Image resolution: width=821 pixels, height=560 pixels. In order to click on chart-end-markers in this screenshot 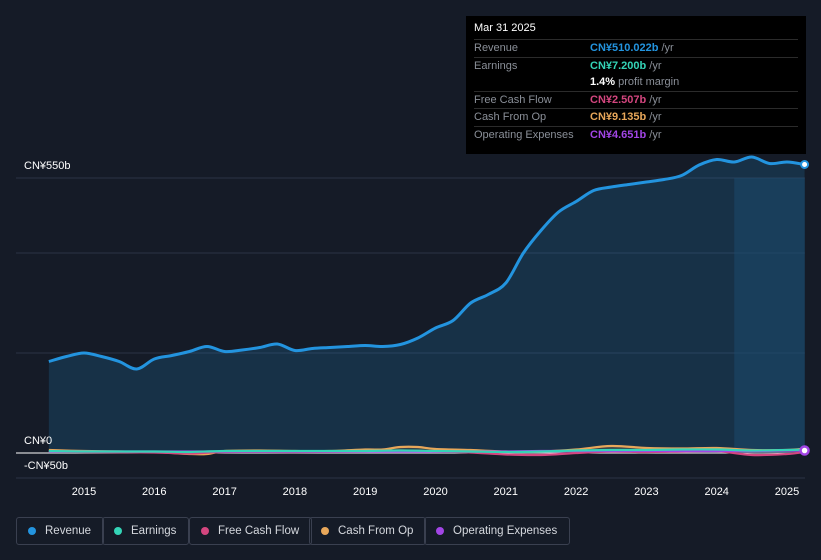, I will do `click(804, 308)`.